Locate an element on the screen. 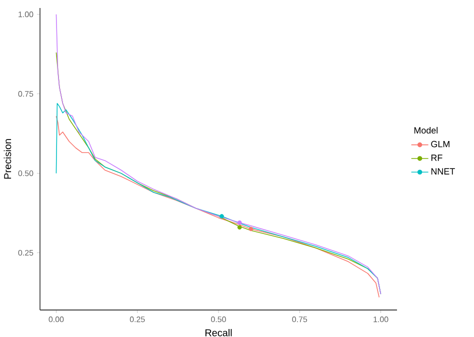 The image size is (474, 337). legend-label: RF is located at coordinates (436, 157).